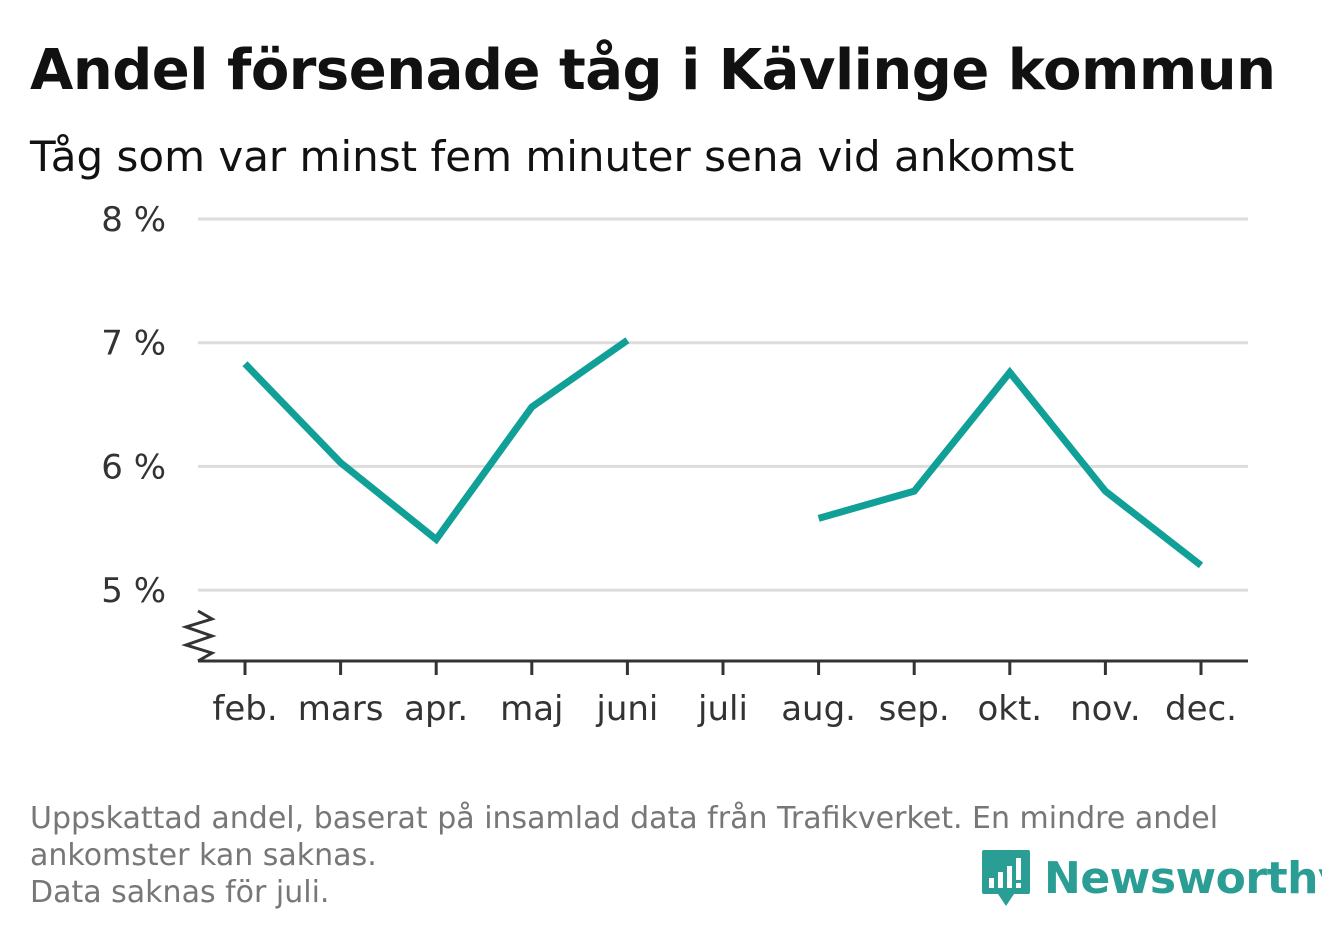  What do you see at coordinates (203, 855) in the screenshot?
I see `footnote-line: ankomster kan saknas.` at bounding box center [203, 855].